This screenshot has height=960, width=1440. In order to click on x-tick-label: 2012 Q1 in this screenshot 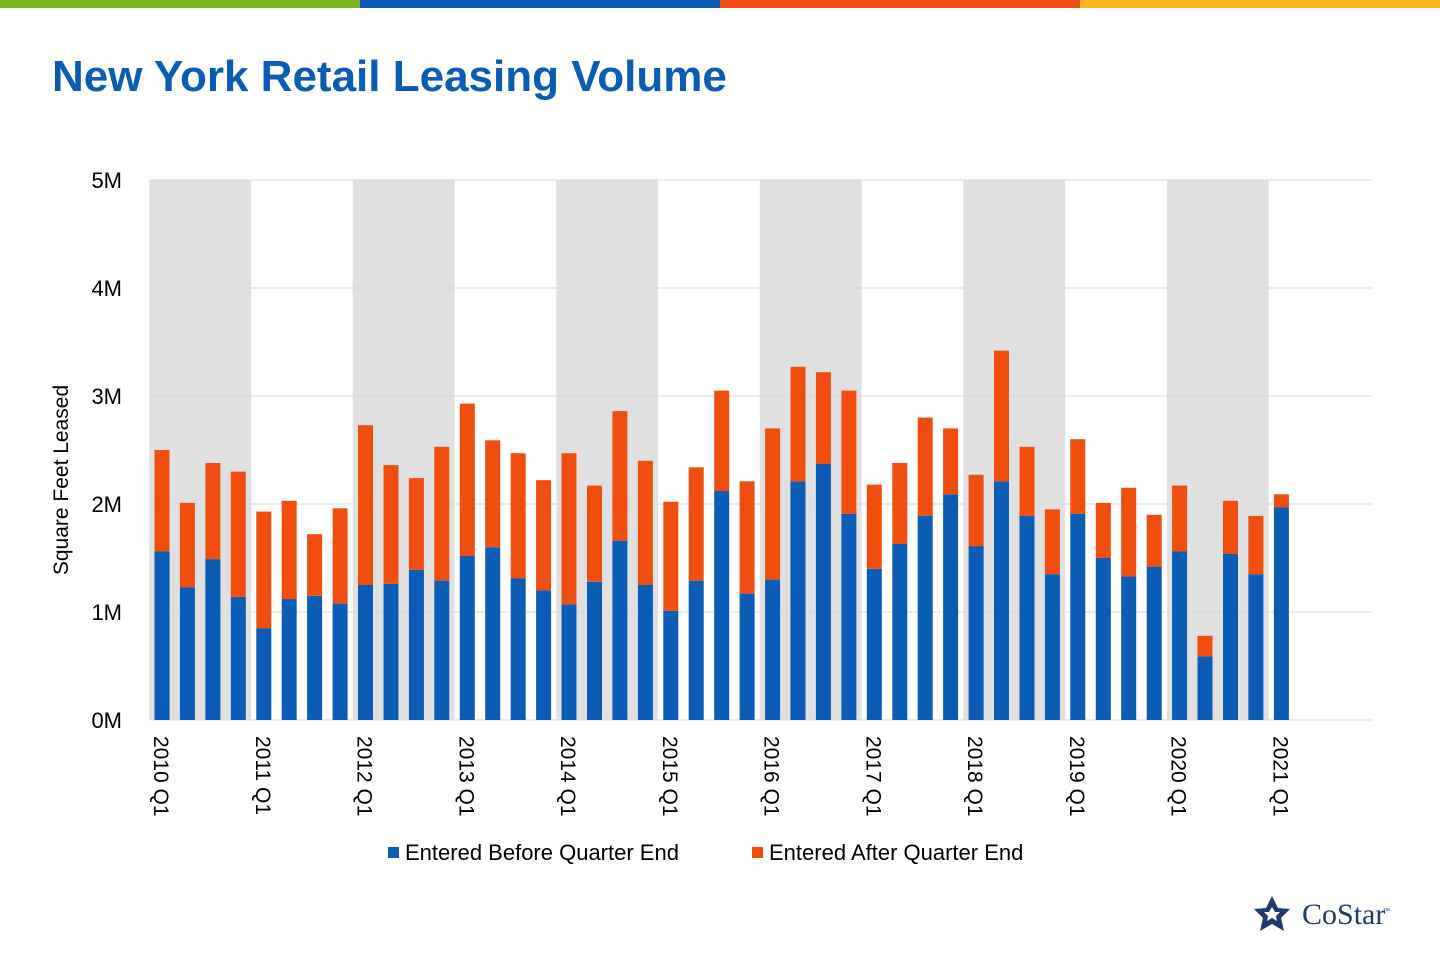, I will do `click(364, 776)`.